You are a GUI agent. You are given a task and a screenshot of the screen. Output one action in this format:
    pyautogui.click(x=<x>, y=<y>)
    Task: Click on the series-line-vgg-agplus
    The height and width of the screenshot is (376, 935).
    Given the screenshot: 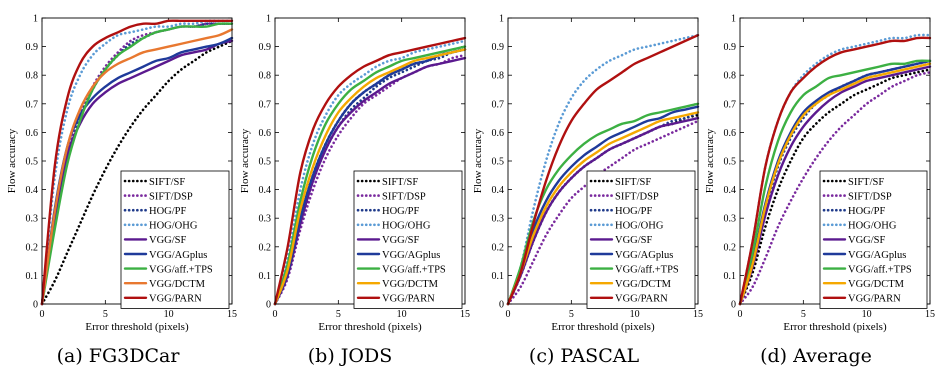 What is the action you would take?
    pyautogui.click(x=370, y=177)
    